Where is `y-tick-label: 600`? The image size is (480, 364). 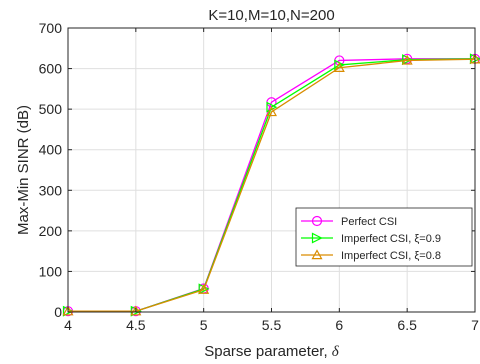 y-tick-label: 600 is located at coordinates (51, 69).